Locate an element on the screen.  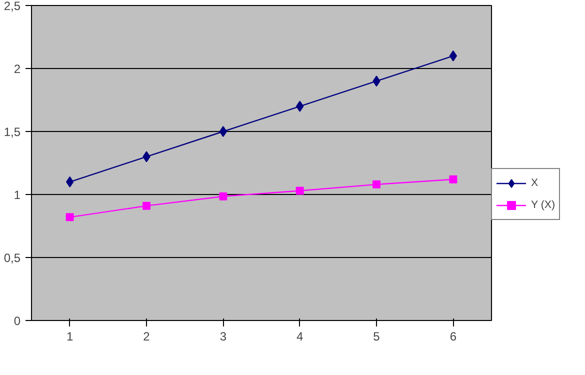
x-tick-label: 5 is located at coordinates (376, 337).